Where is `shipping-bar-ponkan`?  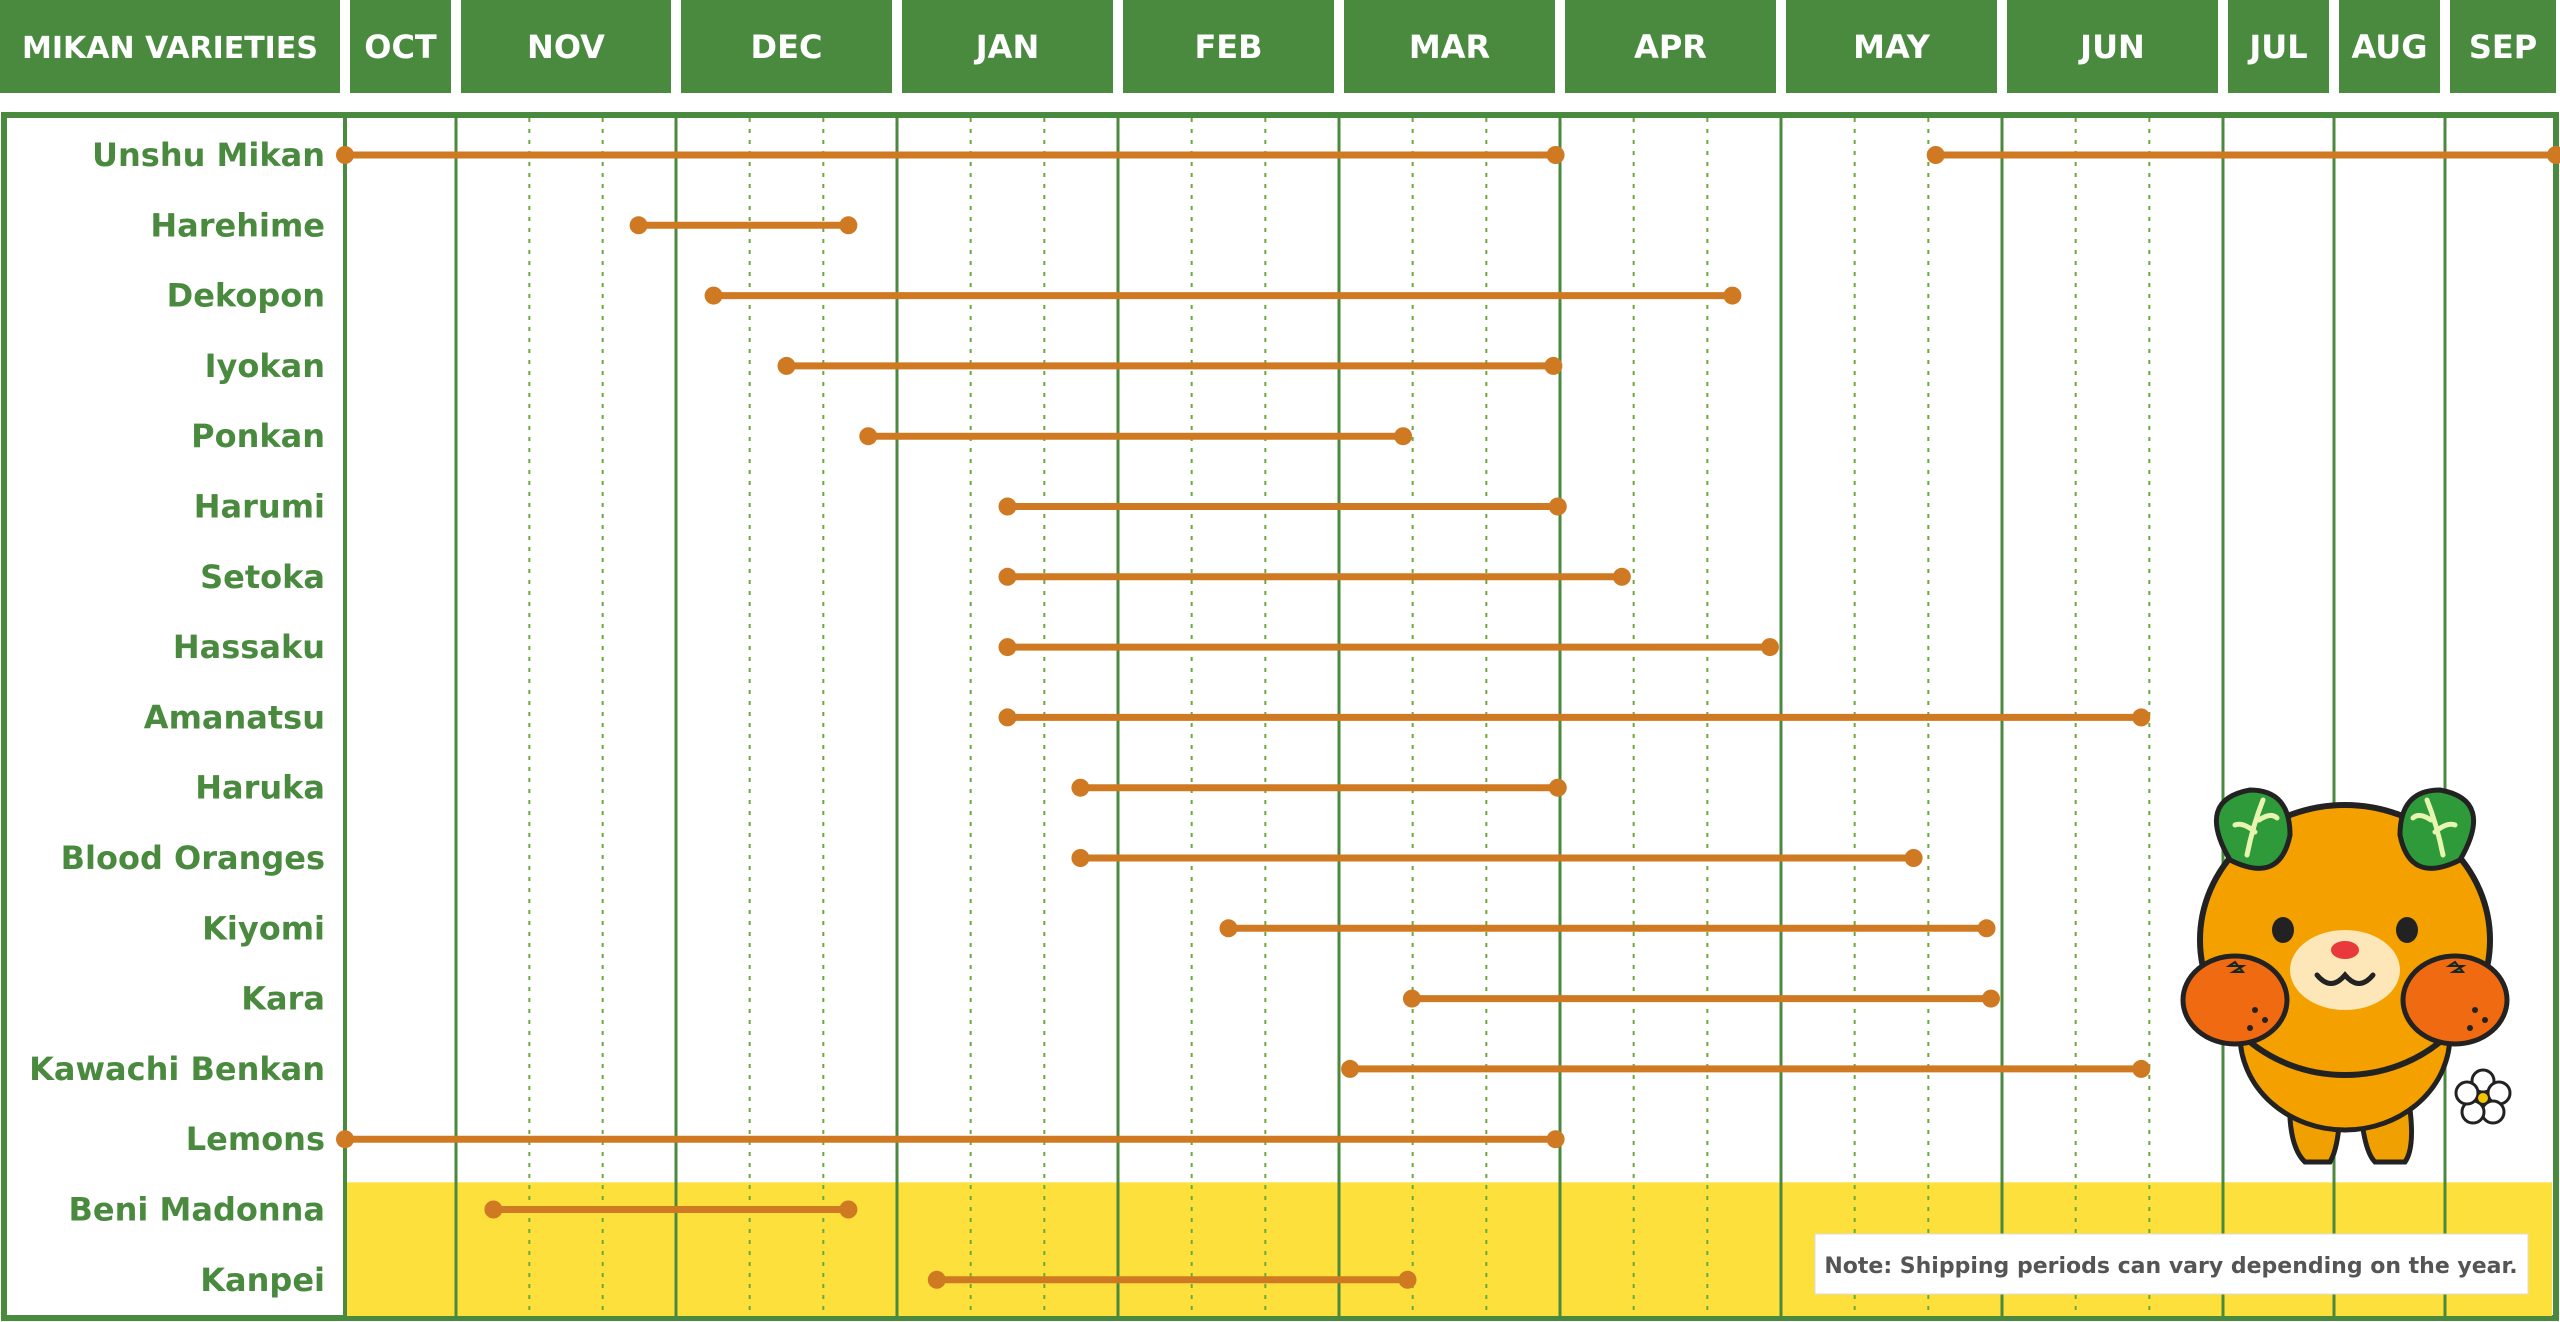 shipping-bar-ponkan is located at coordinates (1136, 436).